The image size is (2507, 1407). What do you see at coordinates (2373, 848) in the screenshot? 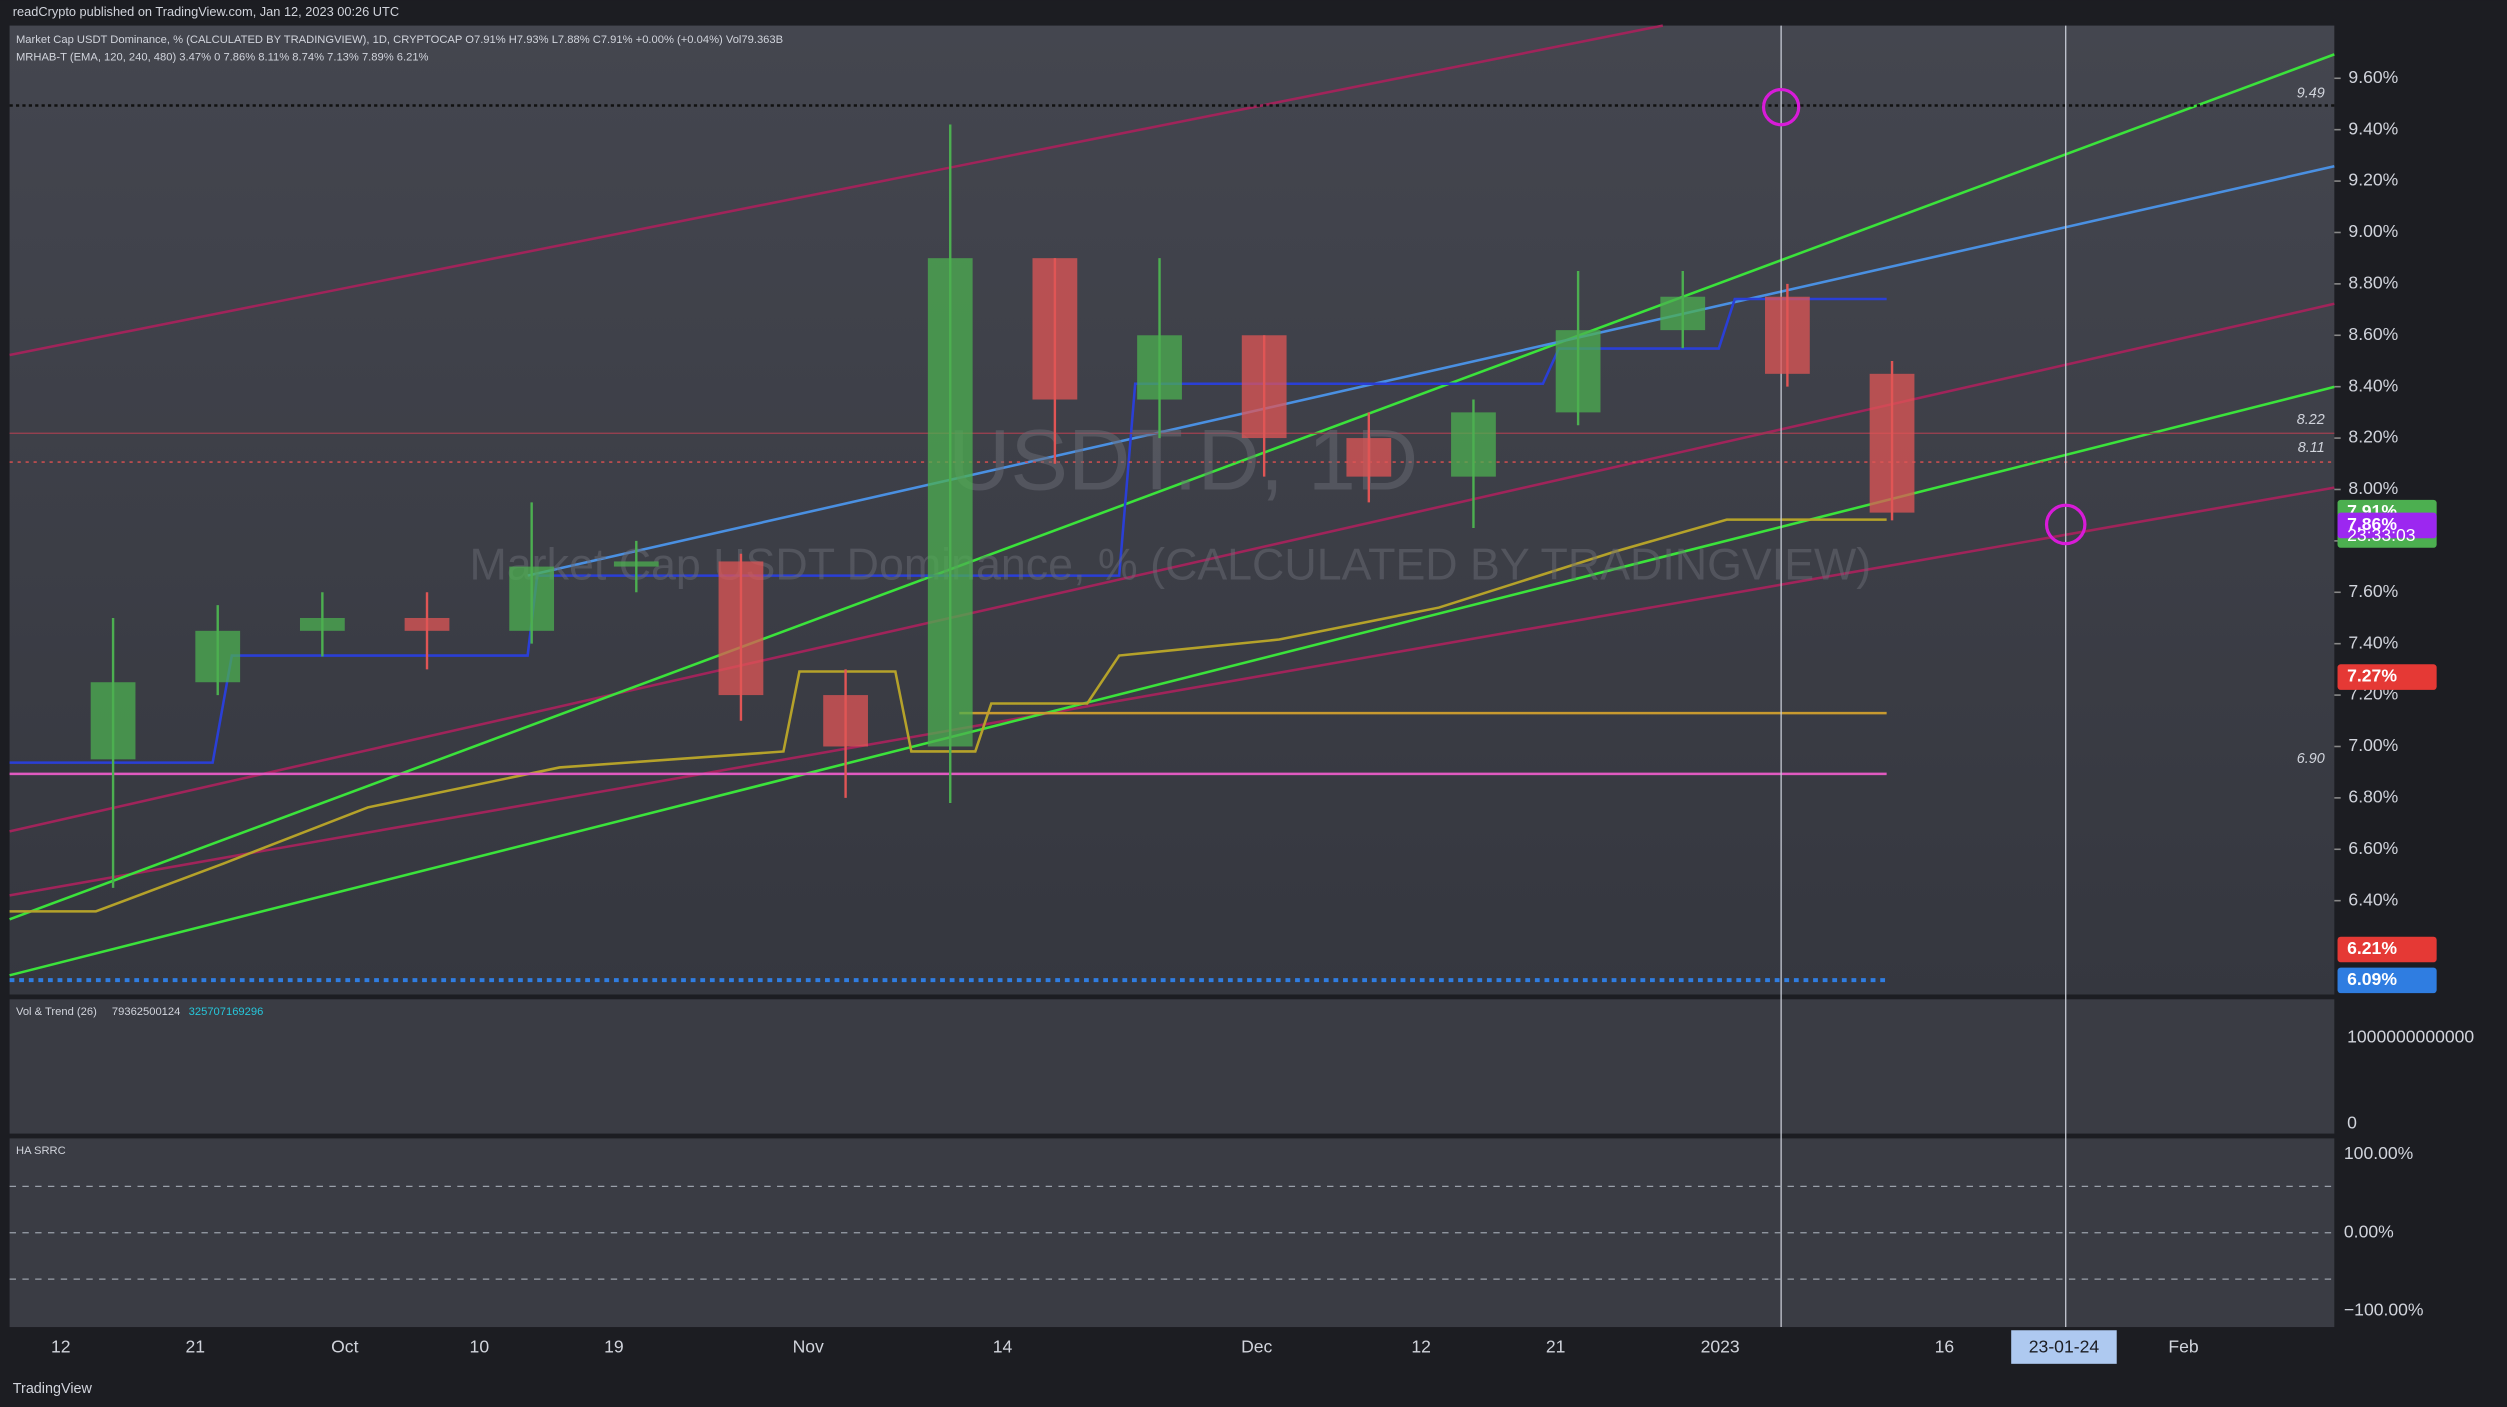
I see `y-tick-label: 6.60%` at bounding box center [2373, 848].